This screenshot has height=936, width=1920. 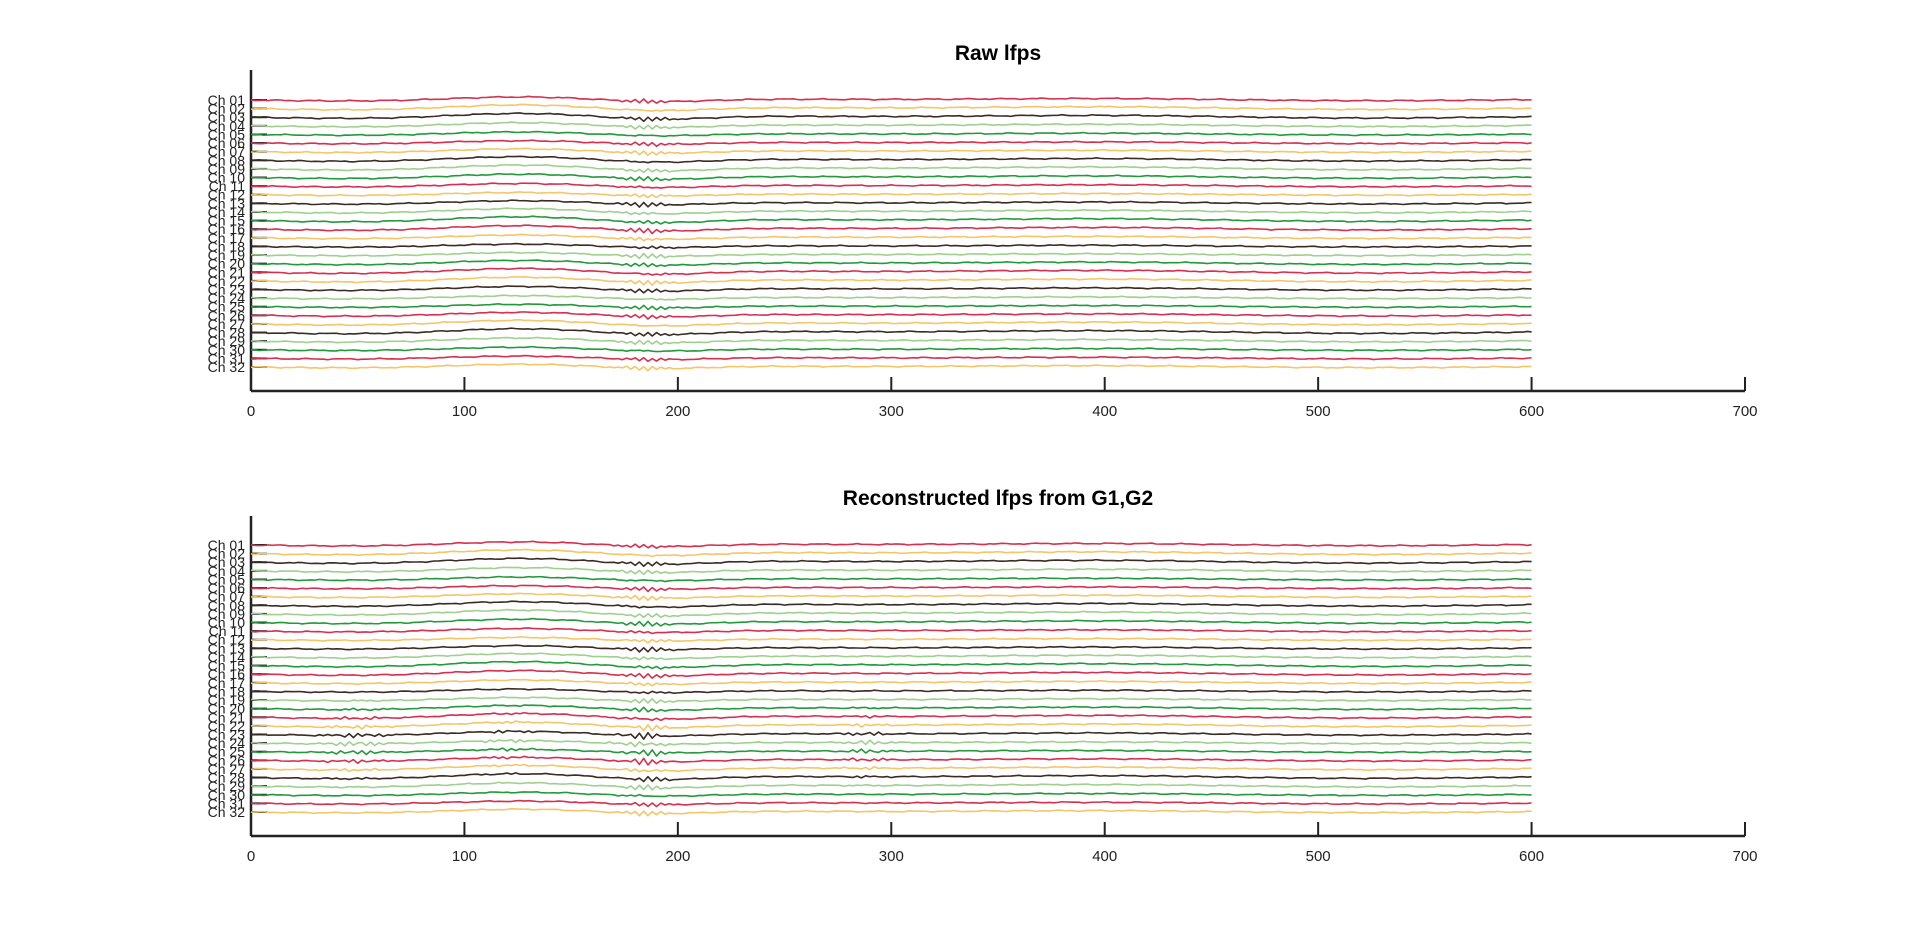 I want to click on channel-label: Ch 07, so click(x=227, y=597).